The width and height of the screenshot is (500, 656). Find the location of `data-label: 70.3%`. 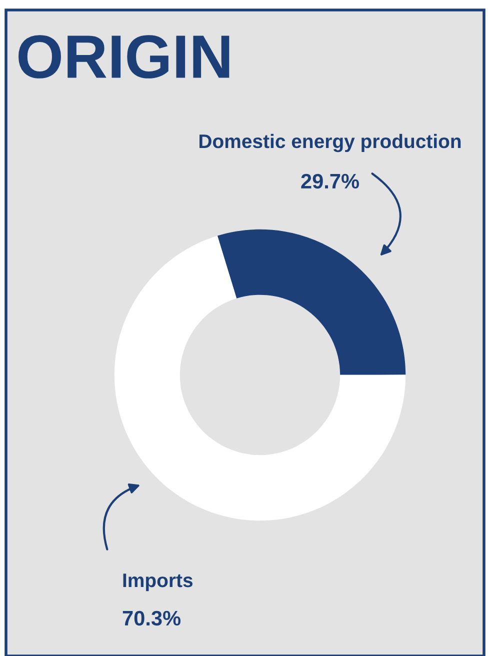

data-label: 70.3% is located at coordinates (151, 618).